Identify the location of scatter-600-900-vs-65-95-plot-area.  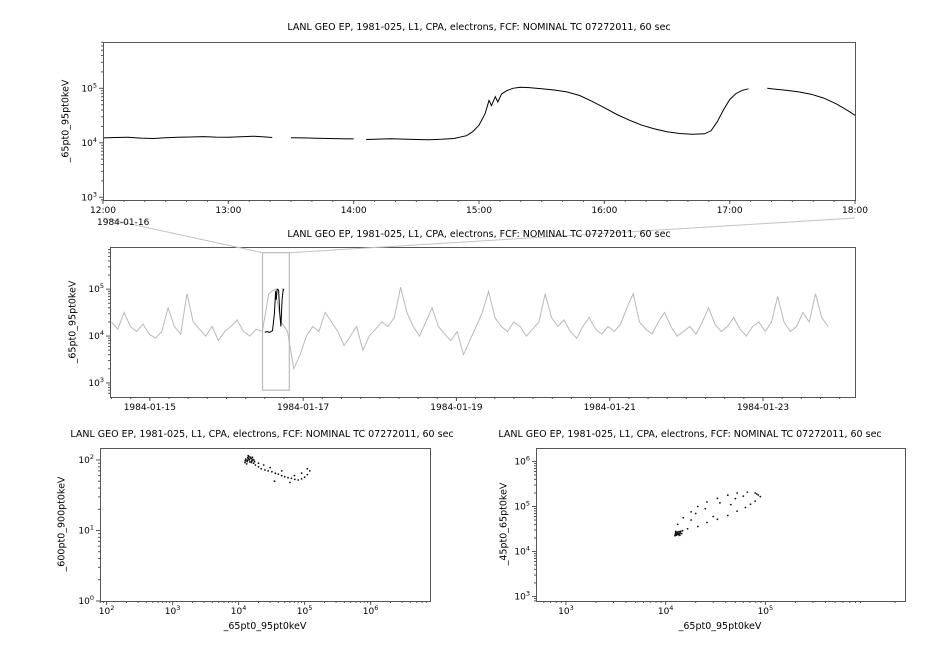
(265, 525).